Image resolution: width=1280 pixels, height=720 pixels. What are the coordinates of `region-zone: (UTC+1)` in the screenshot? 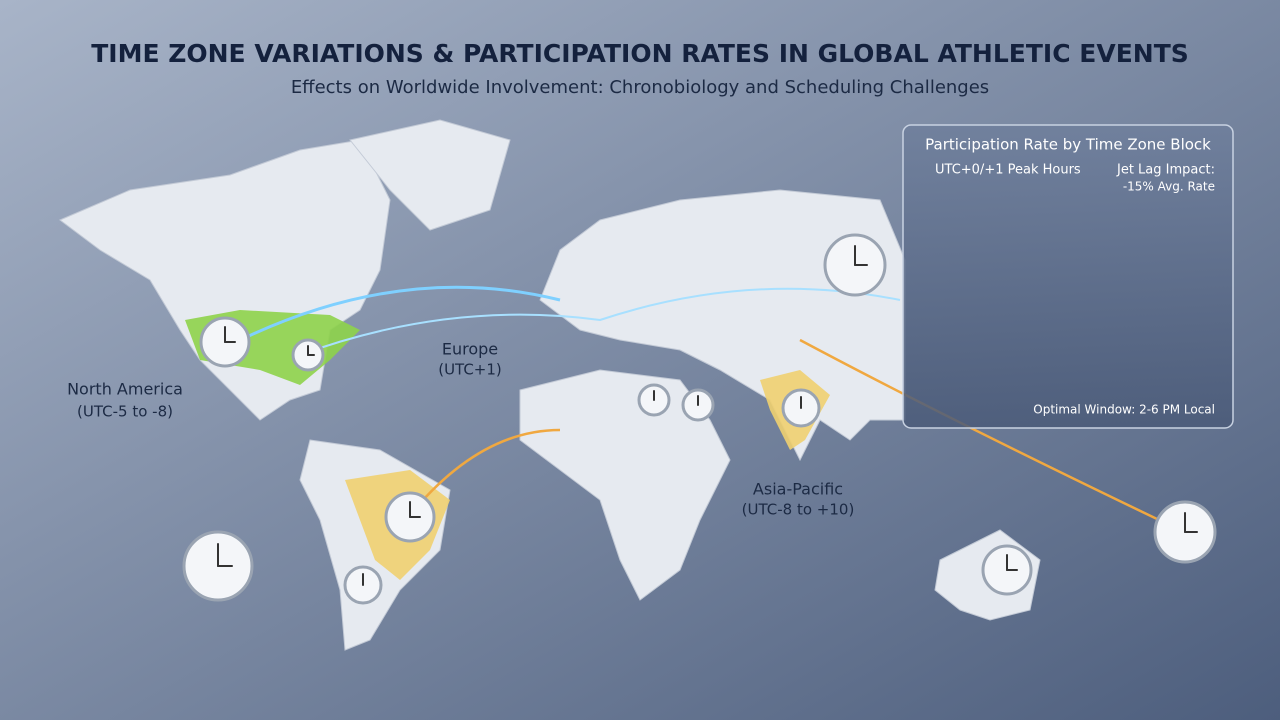 It's located at (470, 370).